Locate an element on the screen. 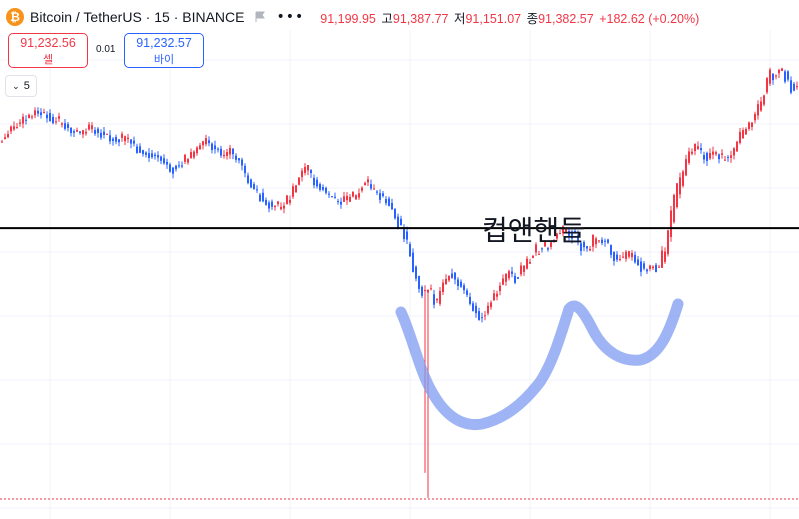 The height and width of the screenshot is (519, 799). sell-button: 91,232.56 셀 is located at coordinates (48, 50).